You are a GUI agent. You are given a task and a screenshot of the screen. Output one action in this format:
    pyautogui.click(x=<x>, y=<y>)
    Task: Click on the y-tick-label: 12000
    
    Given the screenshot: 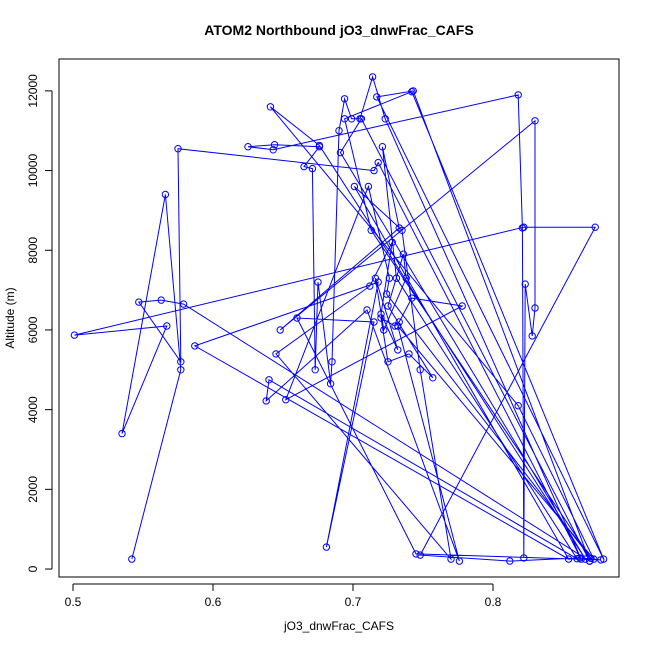 What is the action you would take?
    pyautogui.click(x=33, y=91)
    